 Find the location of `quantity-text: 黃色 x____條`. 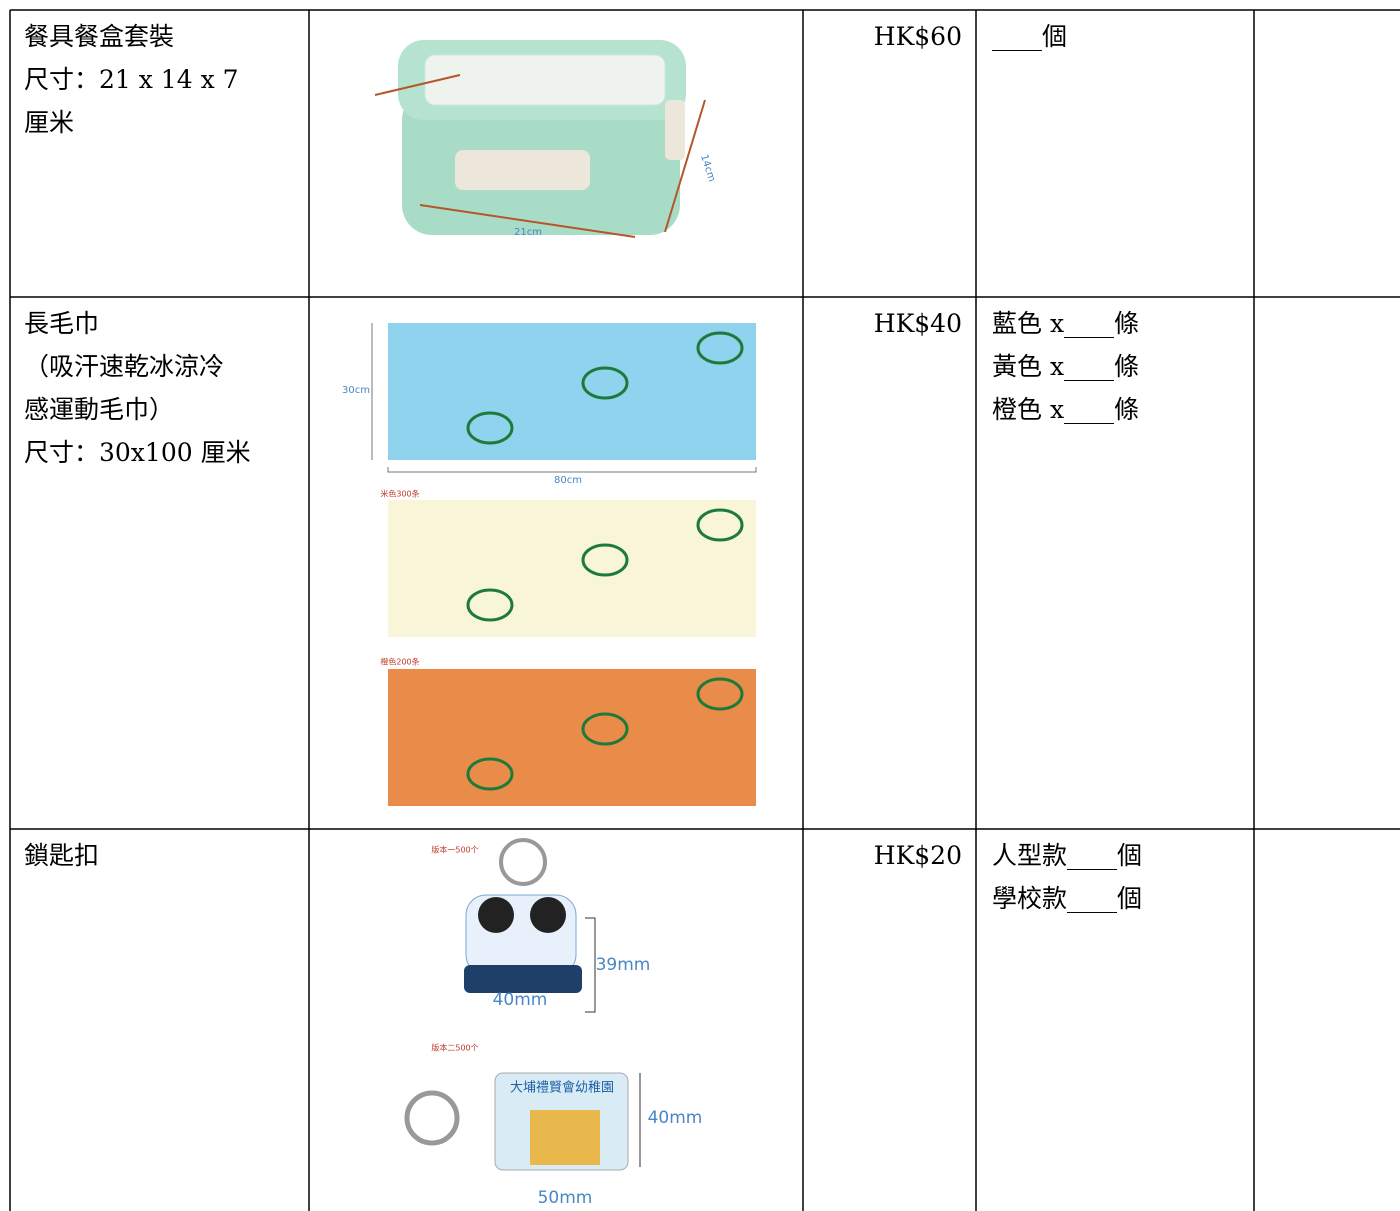

quantity-text: 黃色 x____條 is located at coordinates (1066, 366).